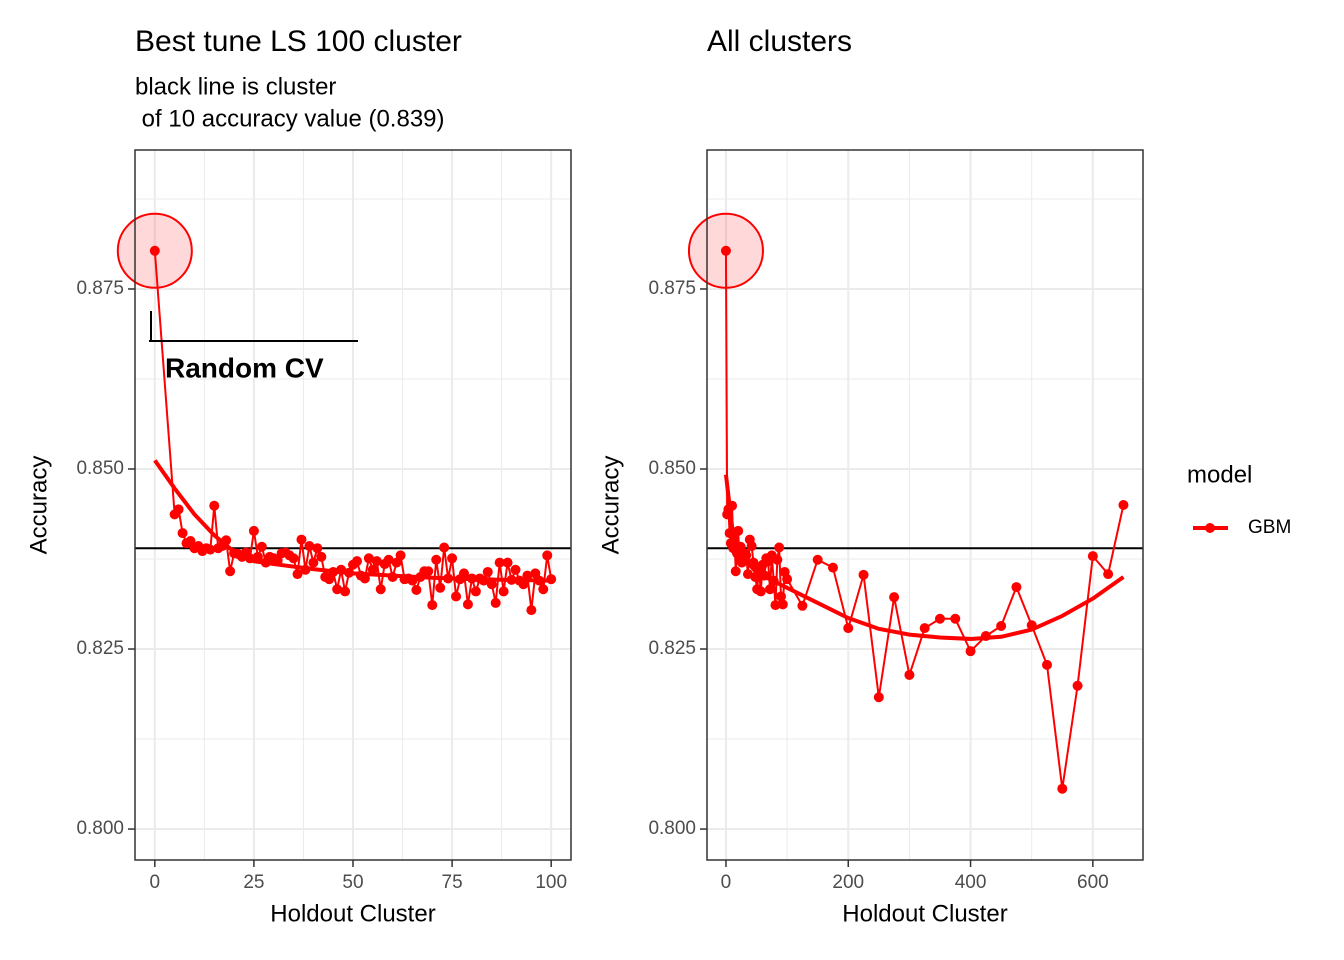 The width and height of the screenshot is (1344, 960). What do you see at coordinates (352, 882) in the screenshot?
I see `x-tick-label: 50` at bounding box center [352, 882].